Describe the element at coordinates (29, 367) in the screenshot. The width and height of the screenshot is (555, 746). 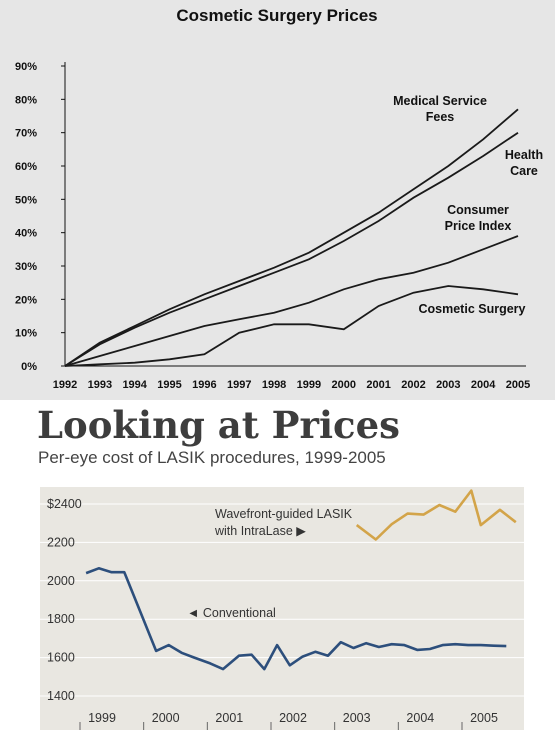
I see `y-tick-label: 0%` at that location.